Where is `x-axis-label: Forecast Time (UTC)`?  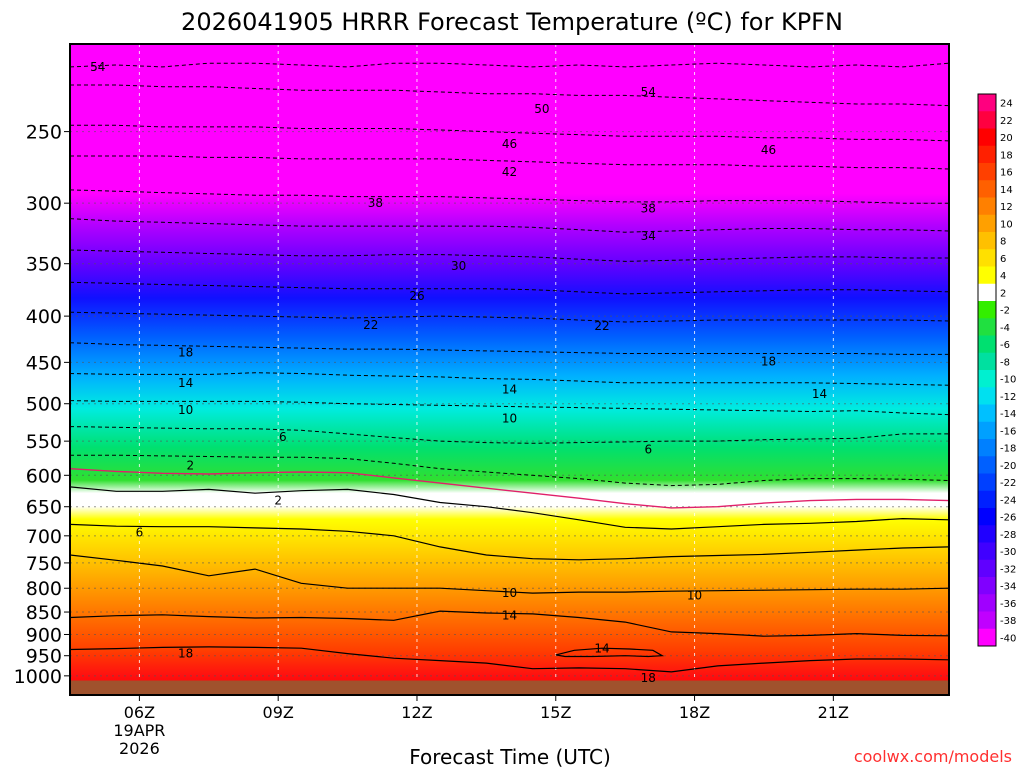
x-axis-label: Forecast Time (UTC) is located at coordinates (510, 756).